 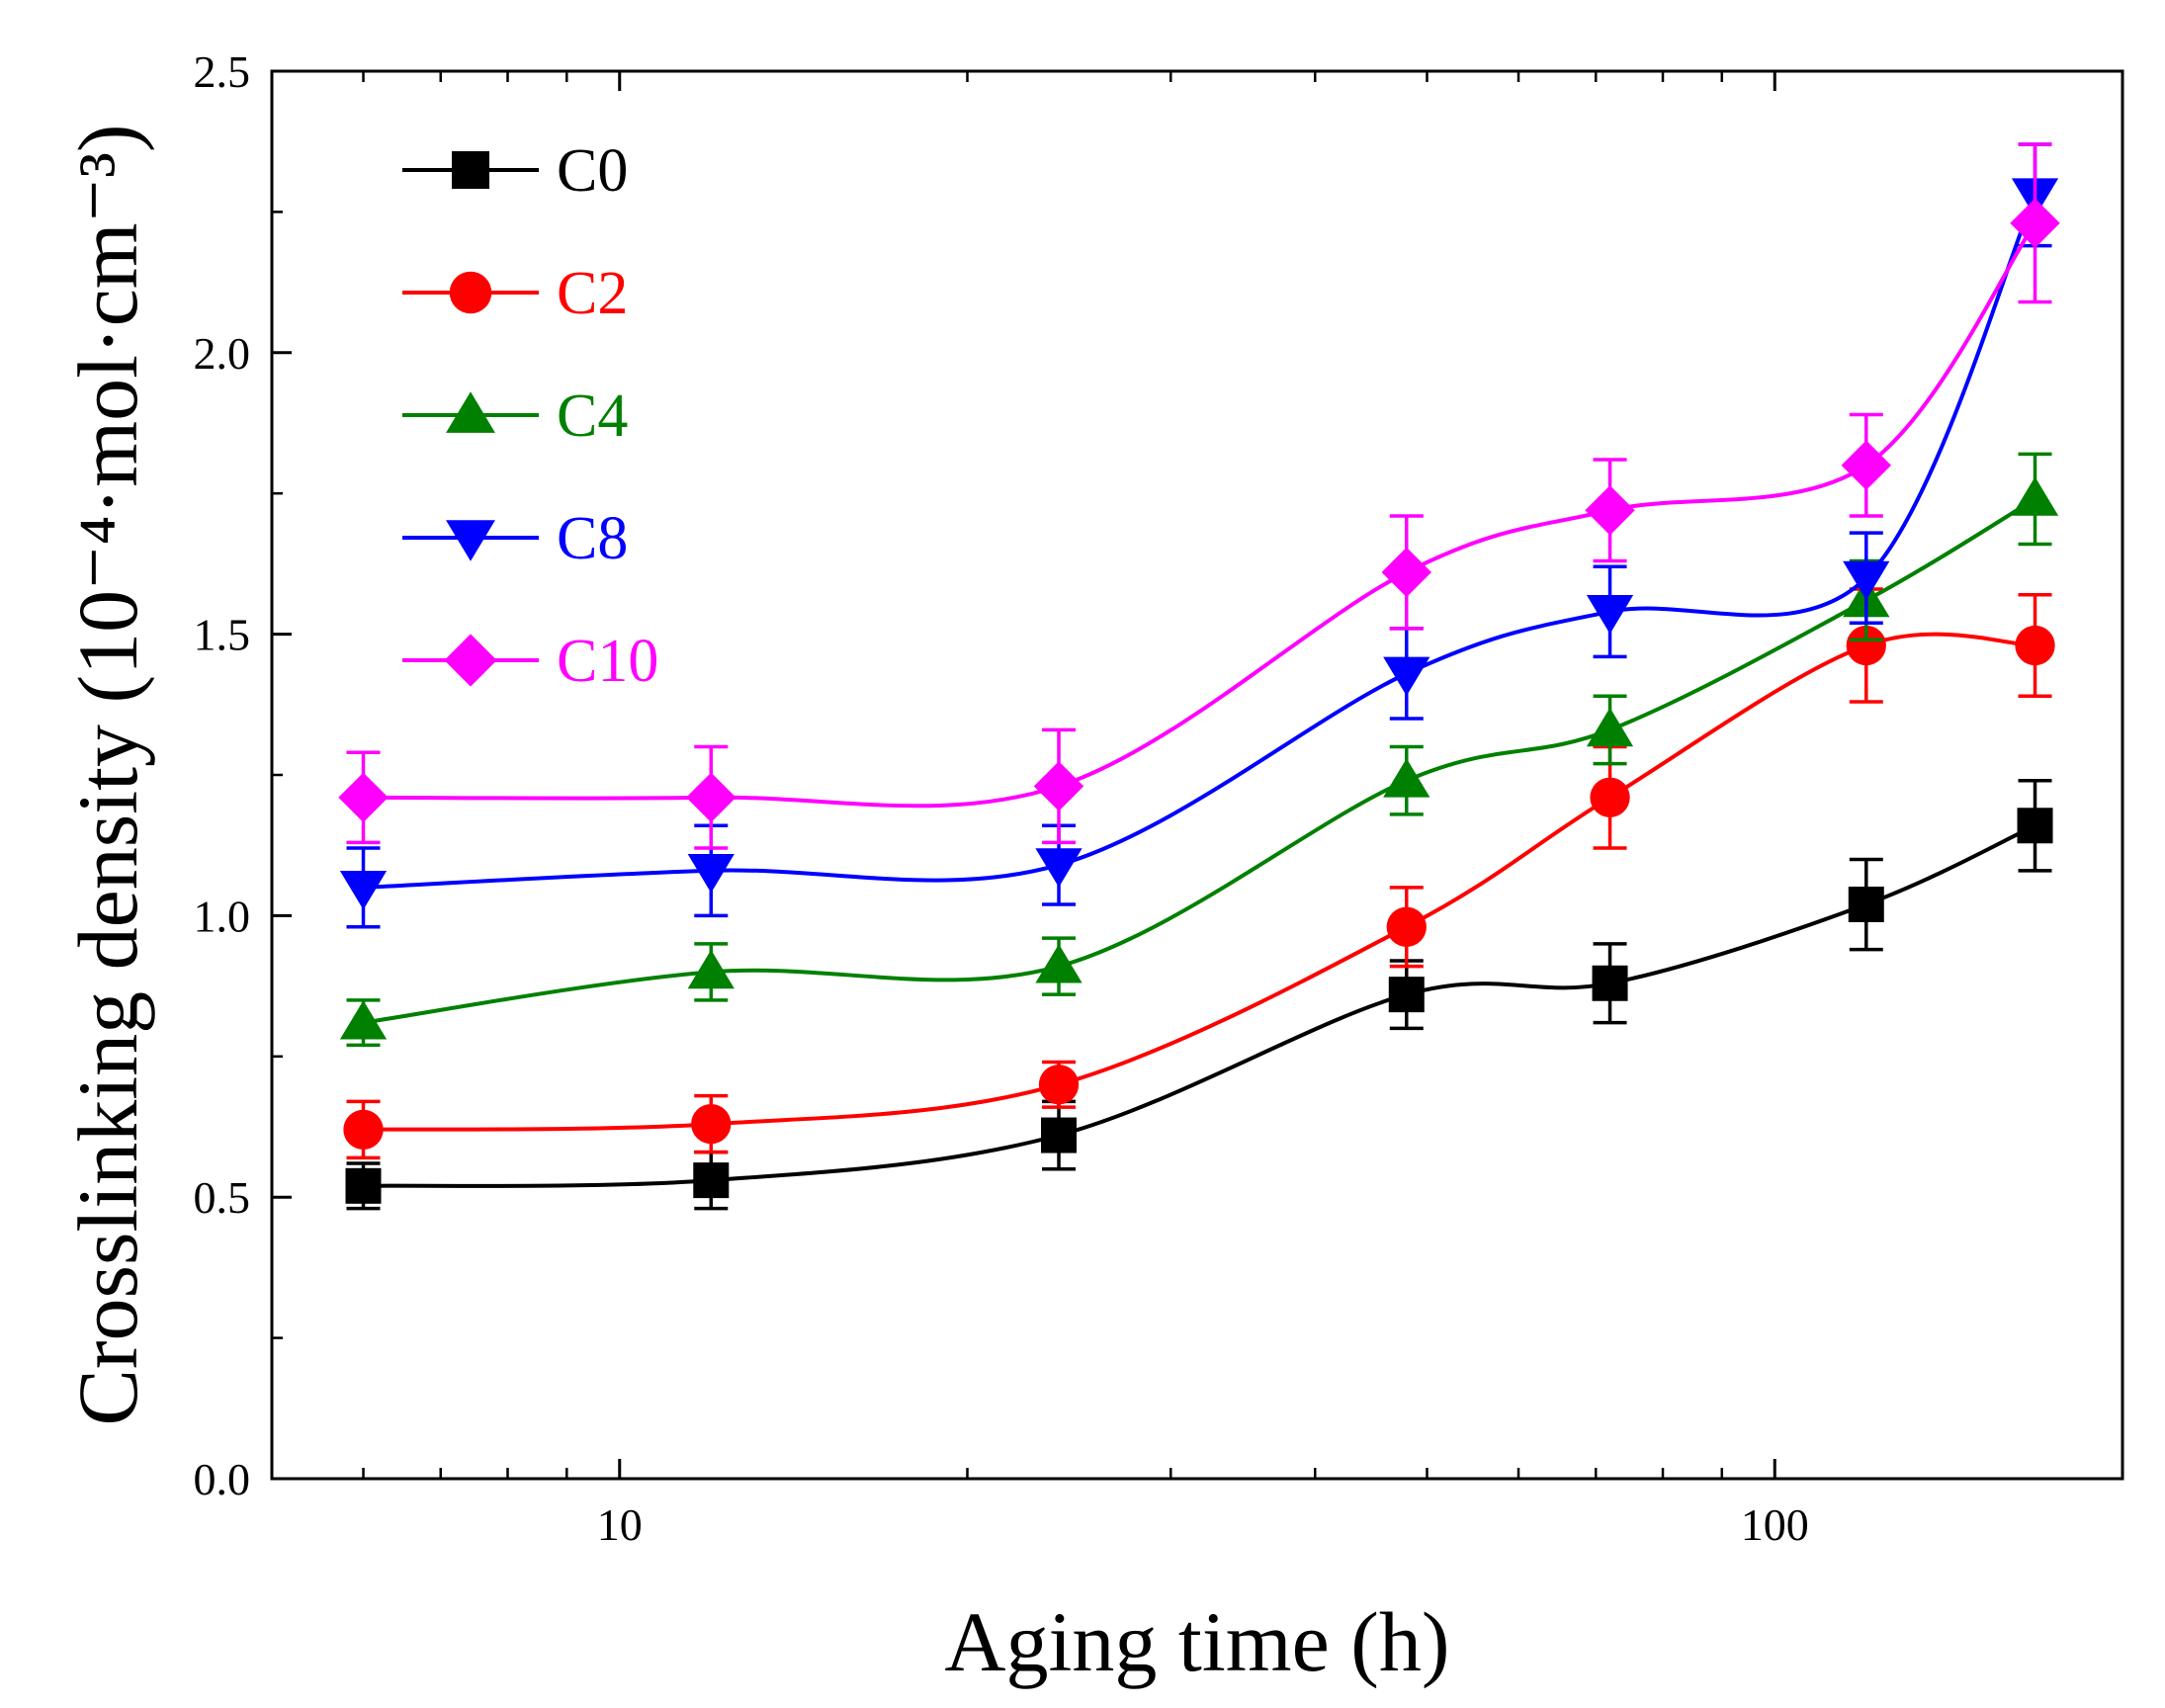 What do you see at coordinates (515, 171) in the screenshot?
I see `legend-item-c0: C0` at bounding box center [515, 171].